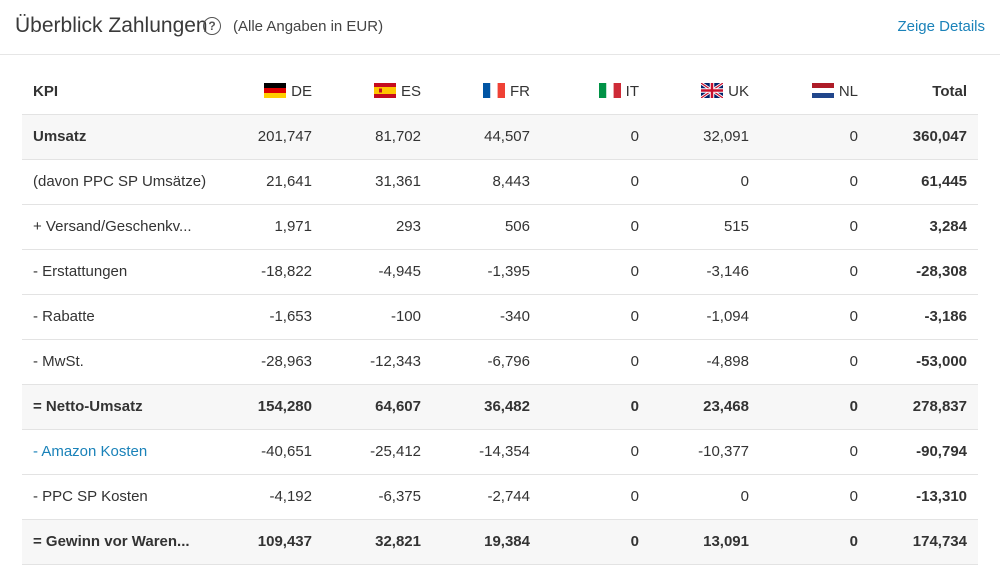 The height and width of the screenshot is (565, 1000). Describe the element at coordinates (941, 271) in the screenshot. I see `value-total: -28,308` at that location.